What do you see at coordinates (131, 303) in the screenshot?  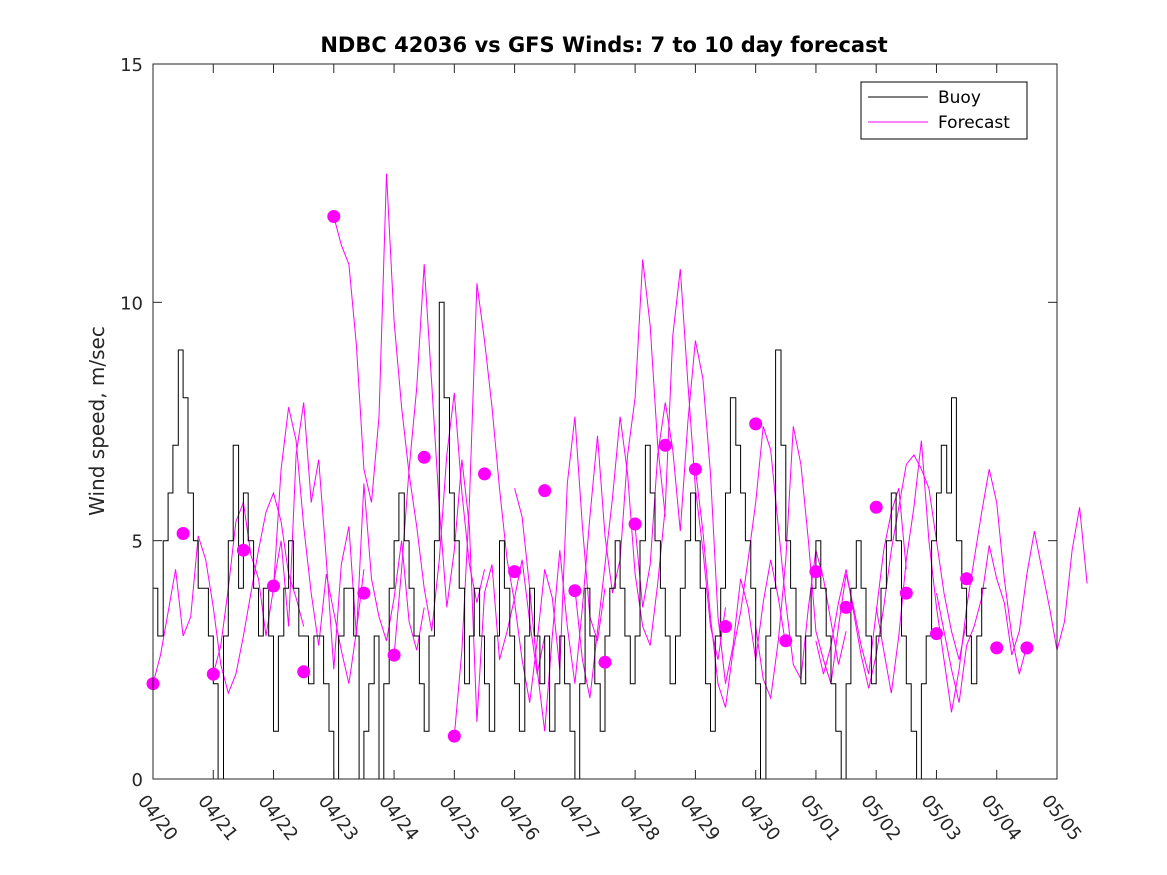 I see `y-tick-label: 10` at bounding box center [131, 303].